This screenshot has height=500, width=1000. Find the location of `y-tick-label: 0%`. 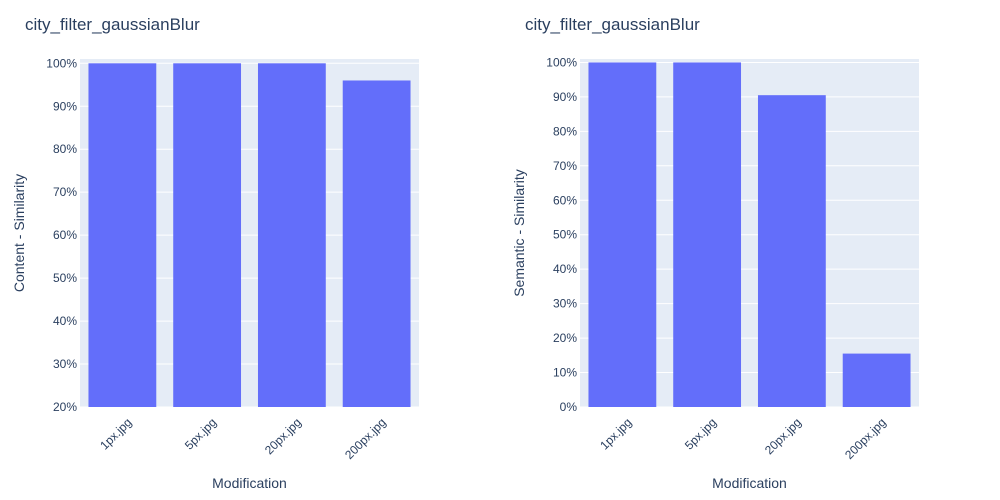

y-tick-label: 0% is located at coordinates (569, 407).